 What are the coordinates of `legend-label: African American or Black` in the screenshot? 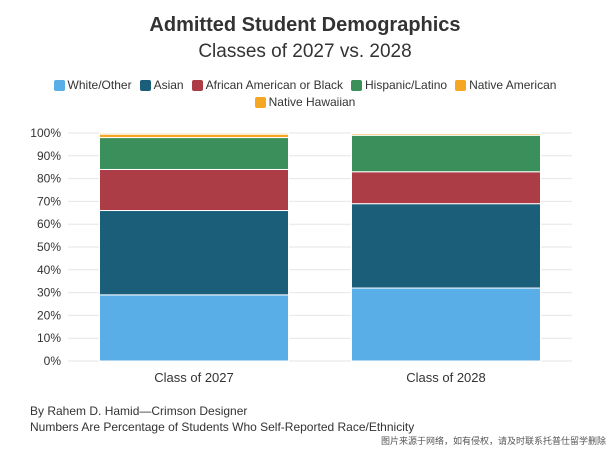 It's located at (274, 85).